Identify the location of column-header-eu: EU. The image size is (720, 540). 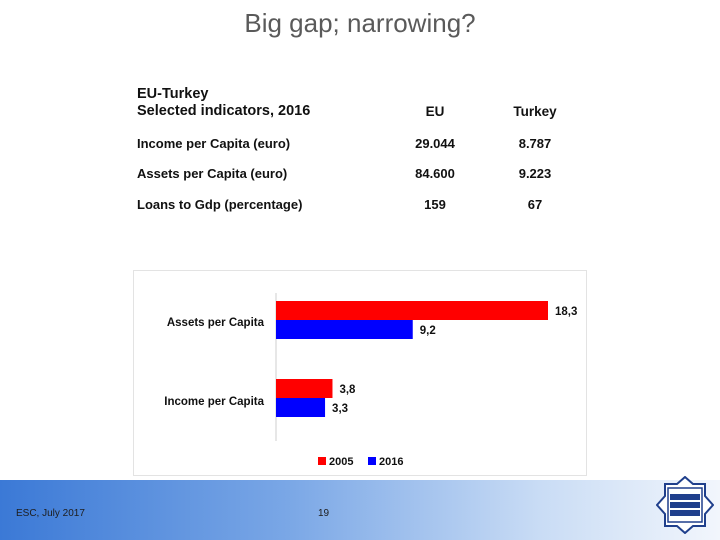
(435, 111).